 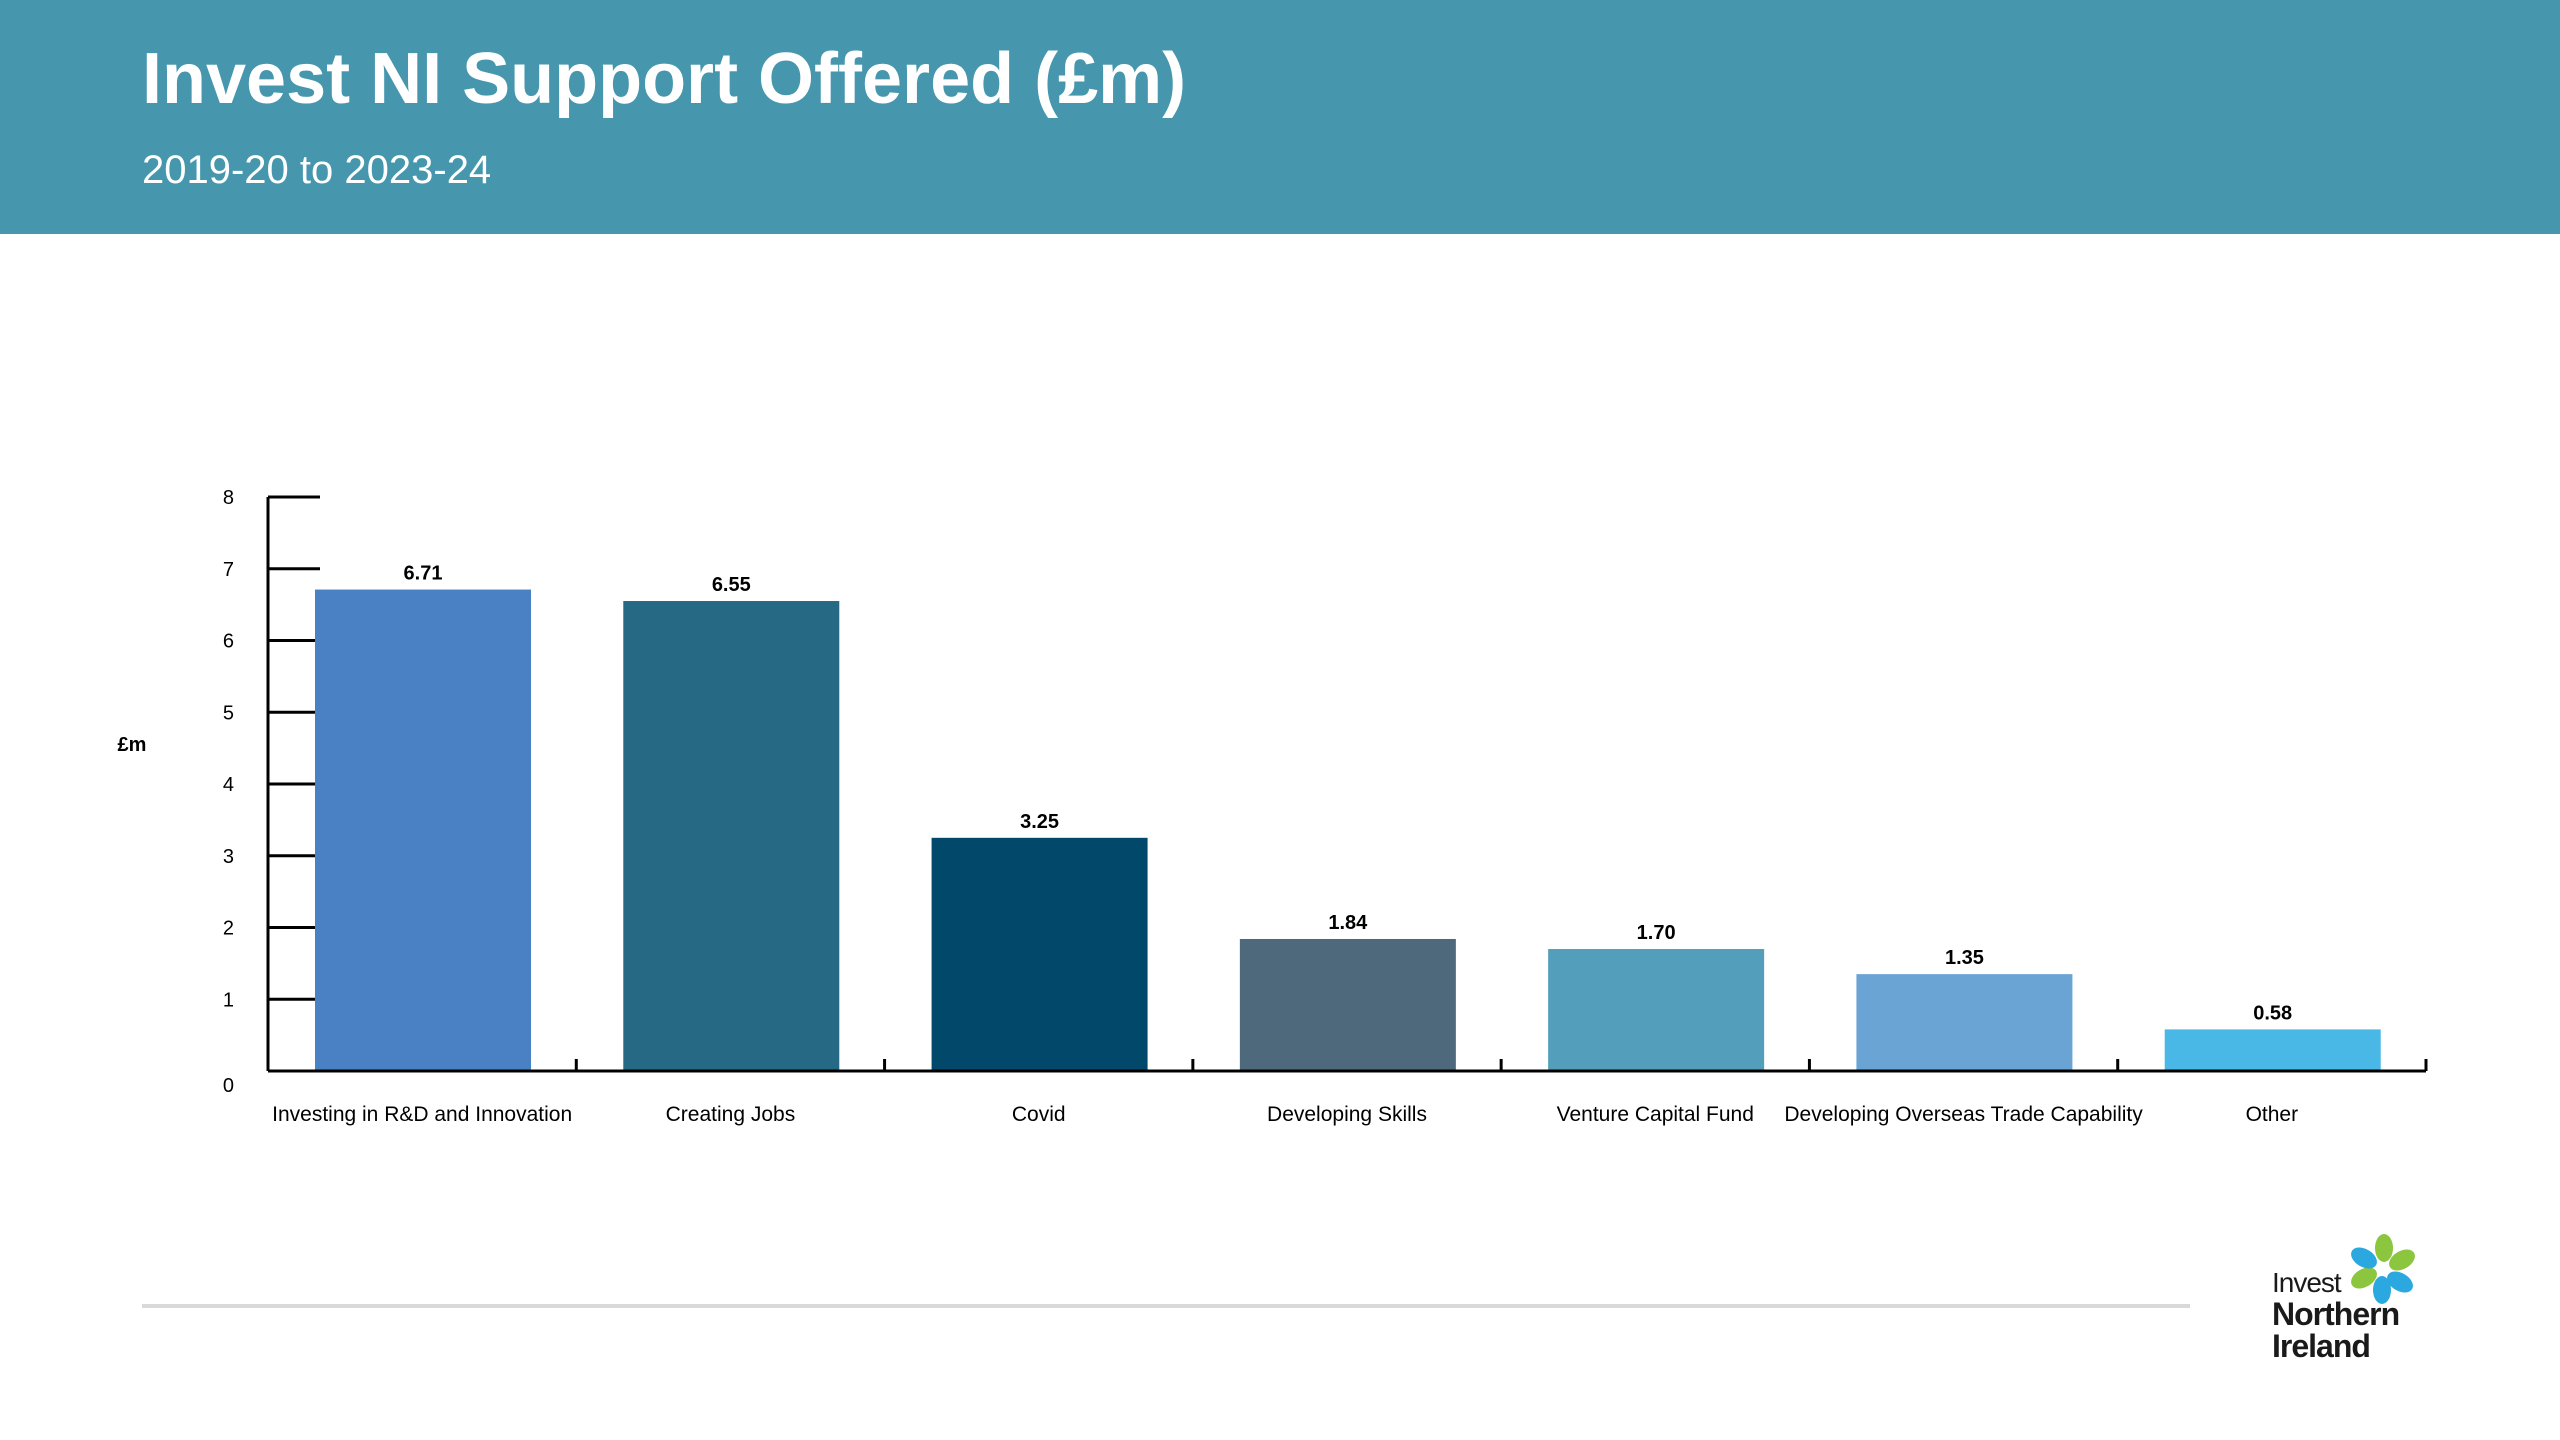 I want to click on y-tick-label: 4, so click(x=228, y=785).